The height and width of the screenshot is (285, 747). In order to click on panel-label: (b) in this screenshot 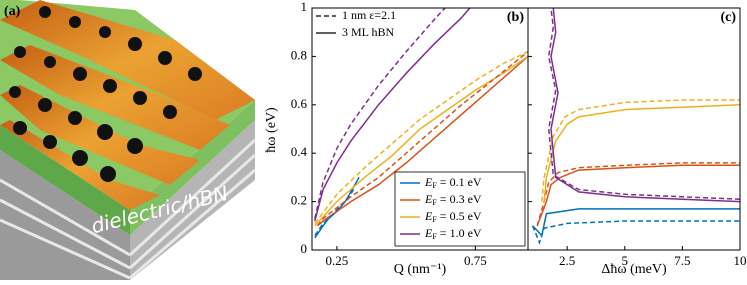, I will do `click(515, 17)`.